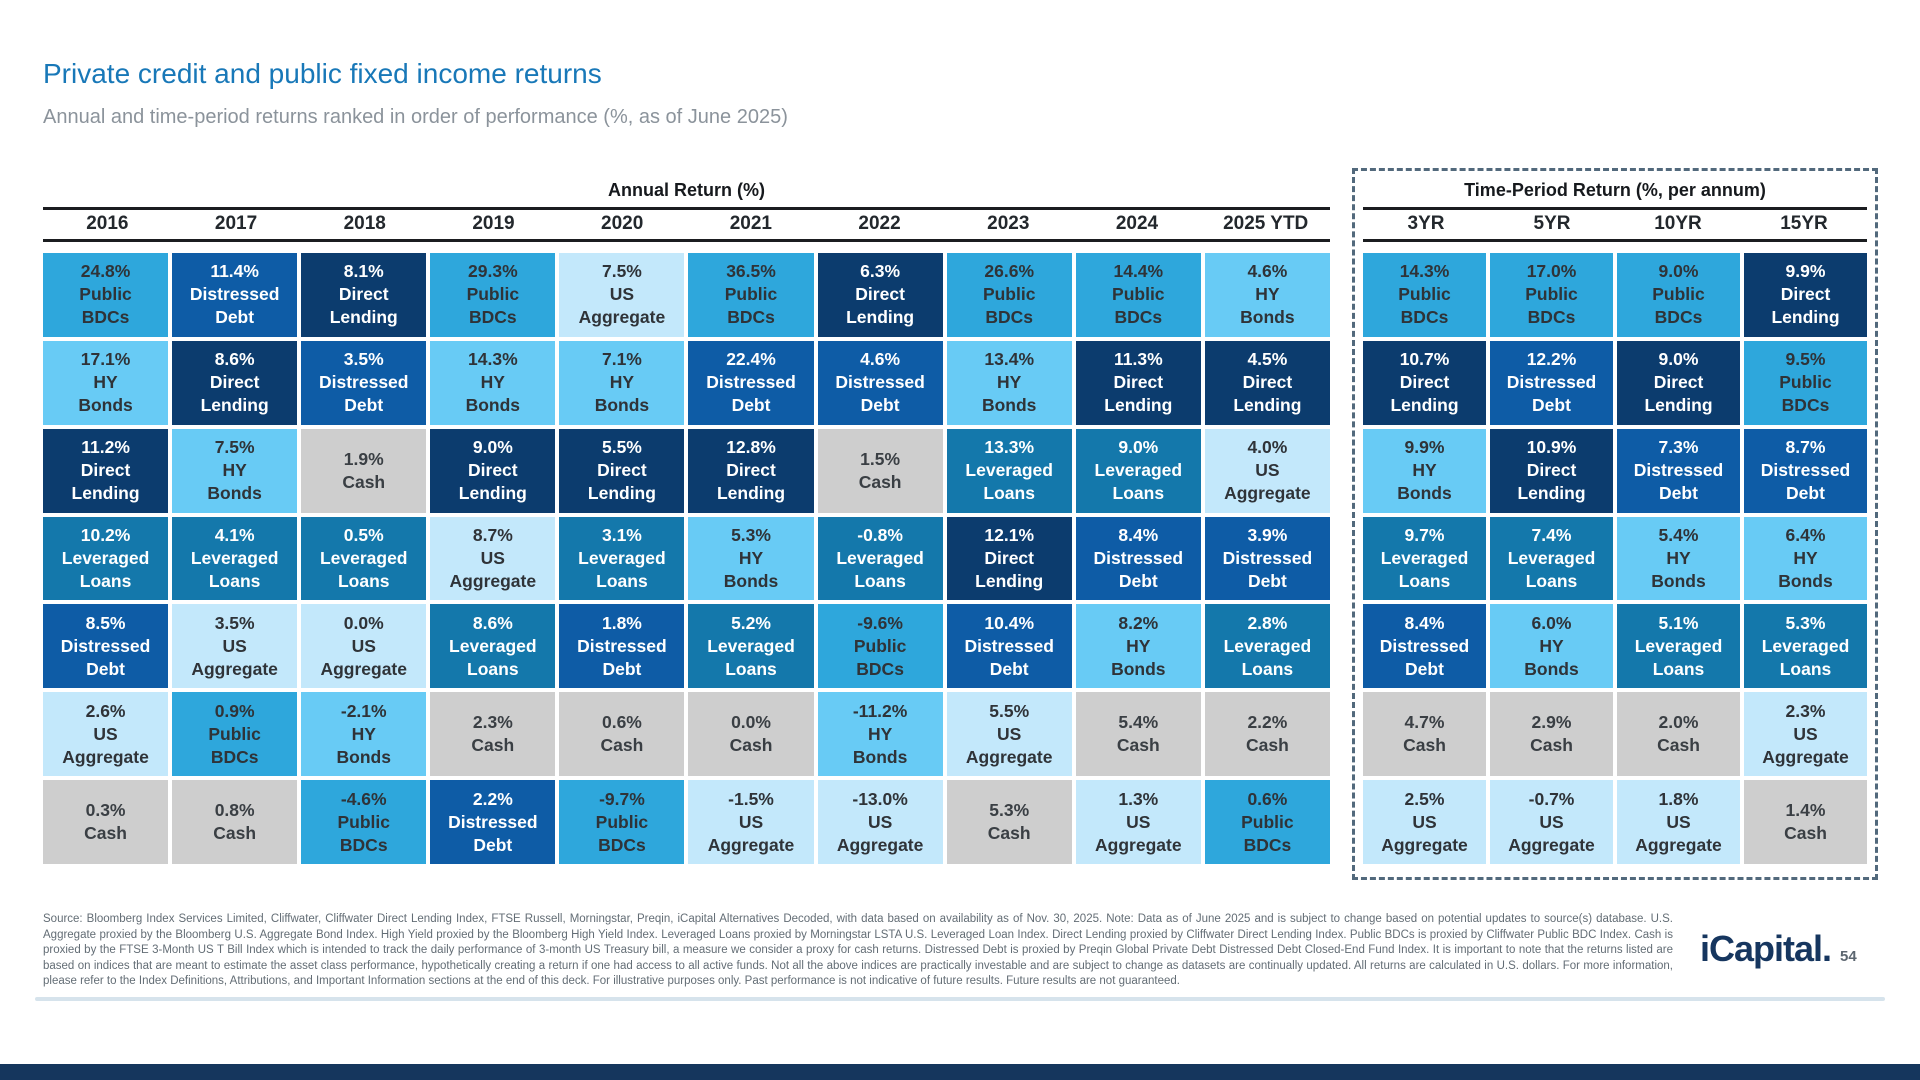  I want to click on return-cell-direct_lending: 5.5% Direct Lending, so click(622, 470).